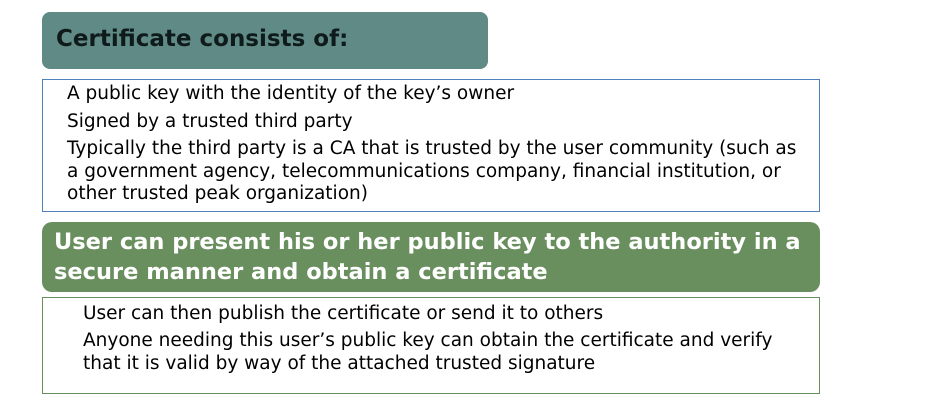 Image resolution: width=944 pixels, height=410 pixels. What do you see at coordinates (210, 121) in the screenshot?
I see `list-item: Signed by a trusted third party` at bounding box center [210, 121].